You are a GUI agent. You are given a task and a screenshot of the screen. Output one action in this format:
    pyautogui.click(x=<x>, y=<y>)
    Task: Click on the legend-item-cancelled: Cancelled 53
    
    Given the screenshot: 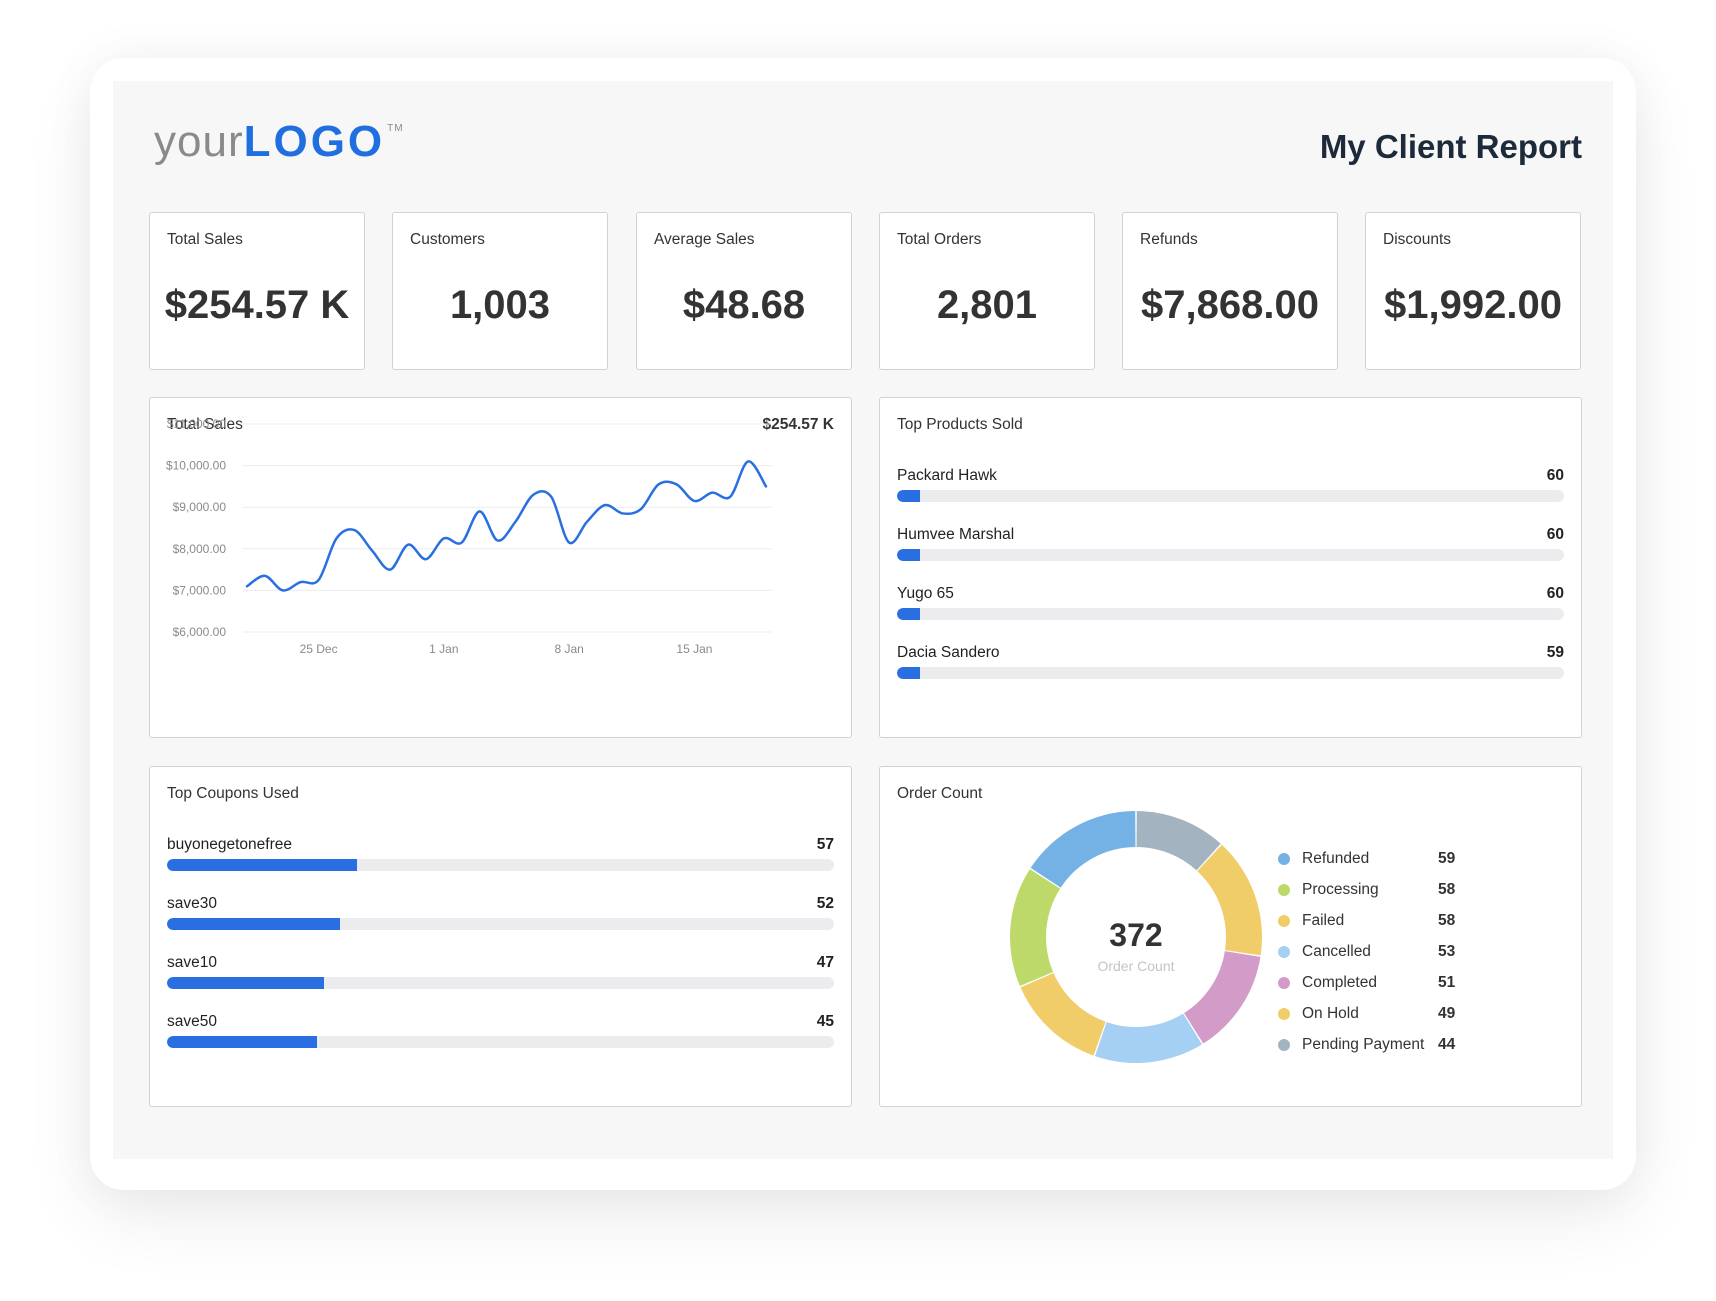 What is the action you would take?
    pyautogui.click(x=1373, y=958)
    